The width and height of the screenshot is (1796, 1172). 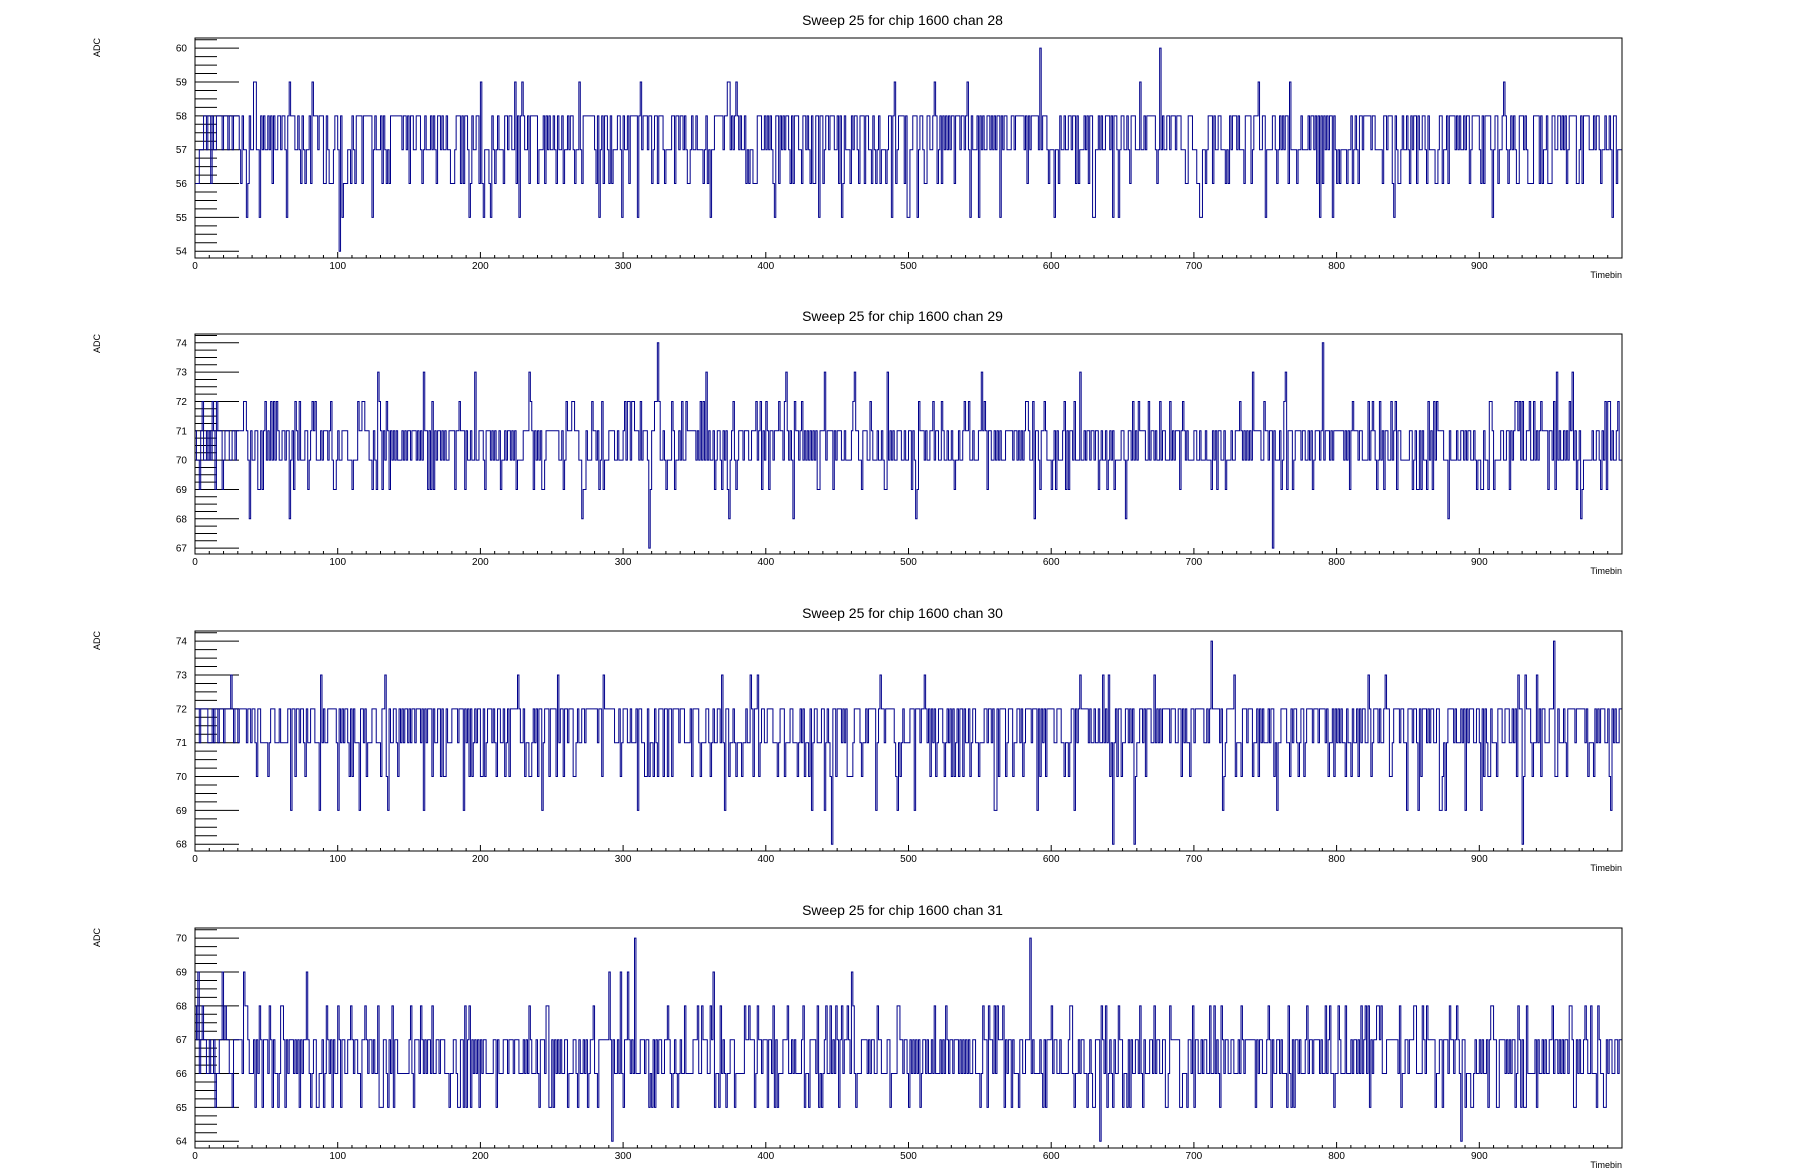 What do you see at coordinates (902, 316) in the screenshot?
I see `chart-title: Sweep 25 for chip 1600 chan 29` at bounding box center [902, 316].